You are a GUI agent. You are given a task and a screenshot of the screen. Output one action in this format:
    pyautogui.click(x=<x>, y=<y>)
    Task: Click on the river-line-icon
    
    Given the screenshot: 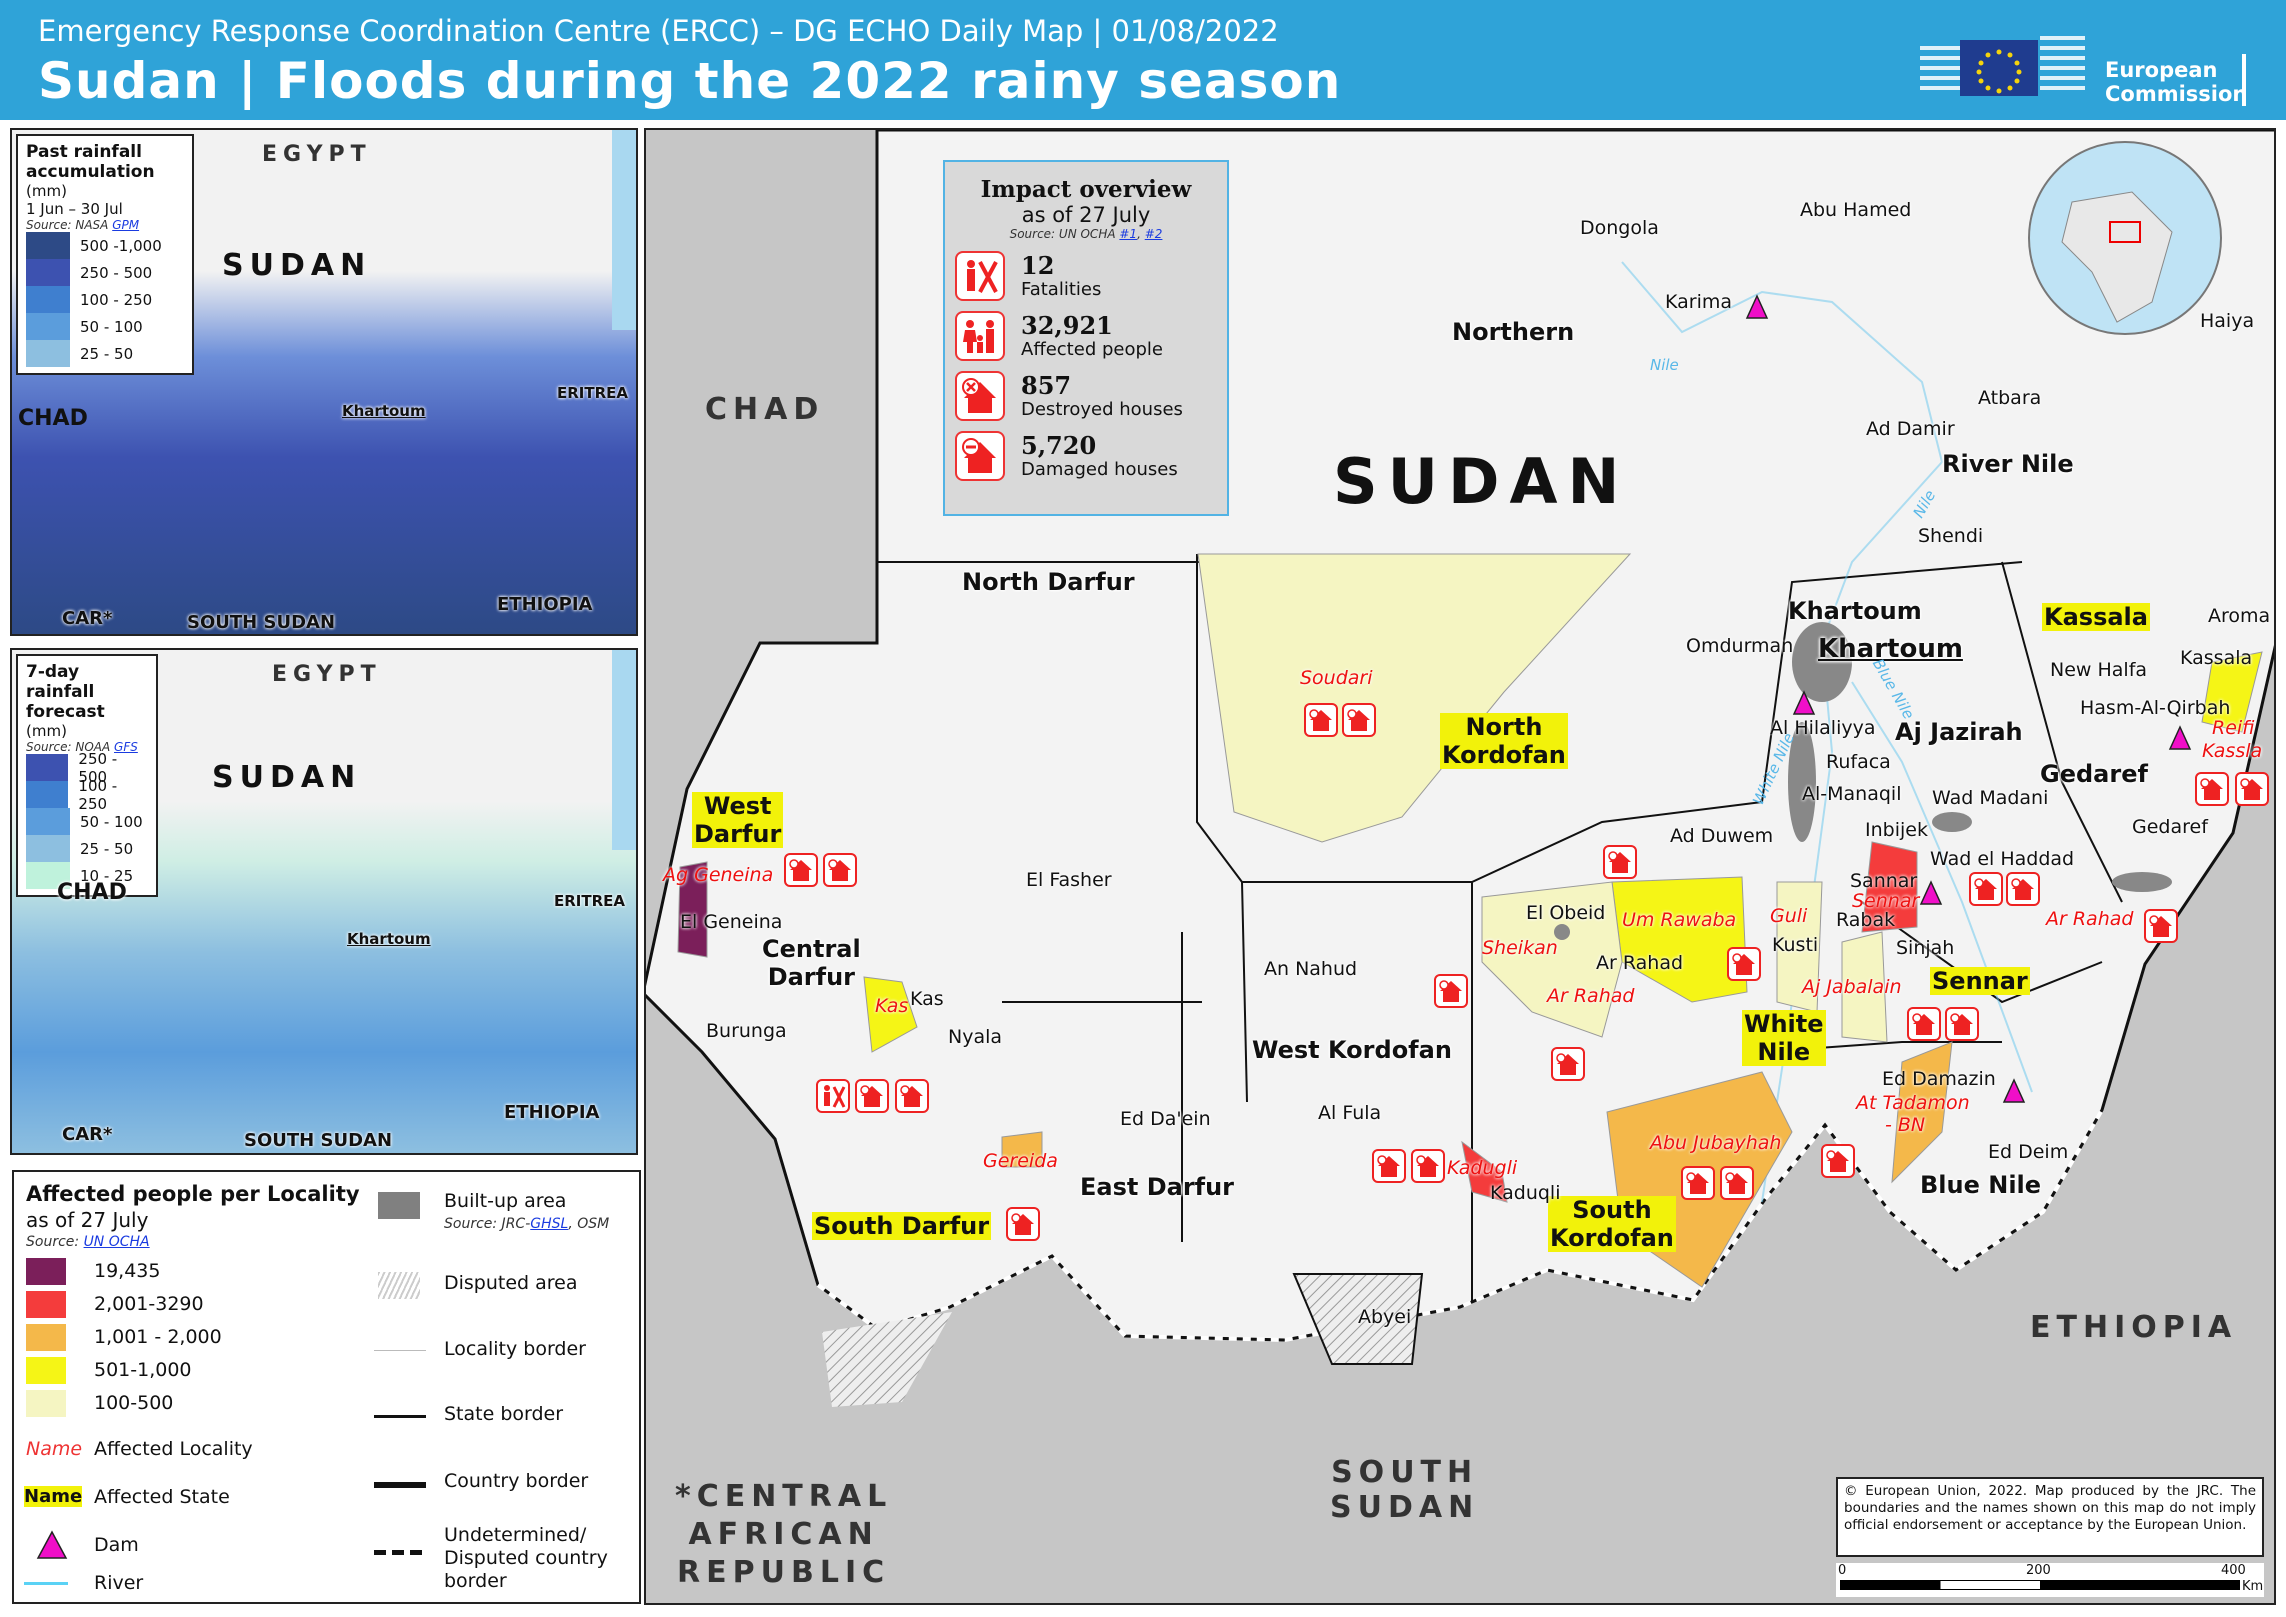 What is the action you would take?
    pyautogui.click(x=46, y=1583)
    